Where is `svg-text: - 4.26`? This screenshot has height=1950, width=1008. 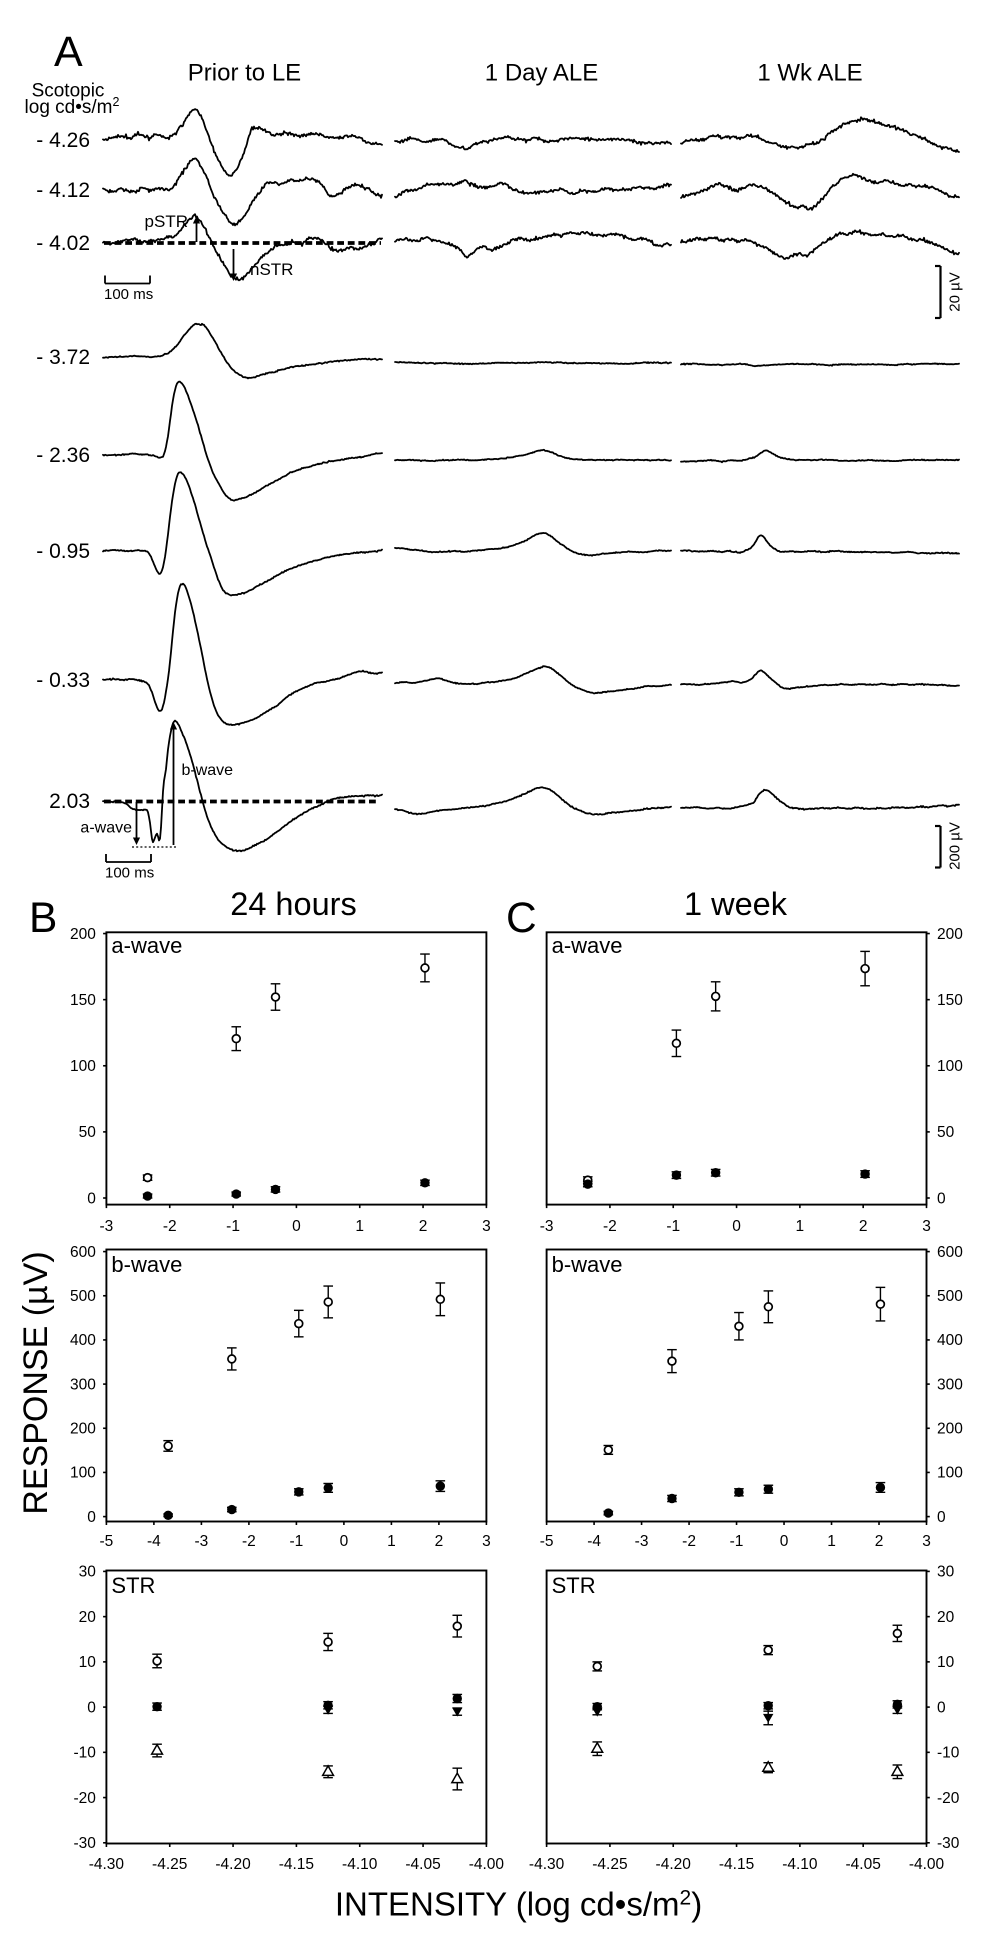 svg-text: - 4.26 is located at coordinates (63, 140).